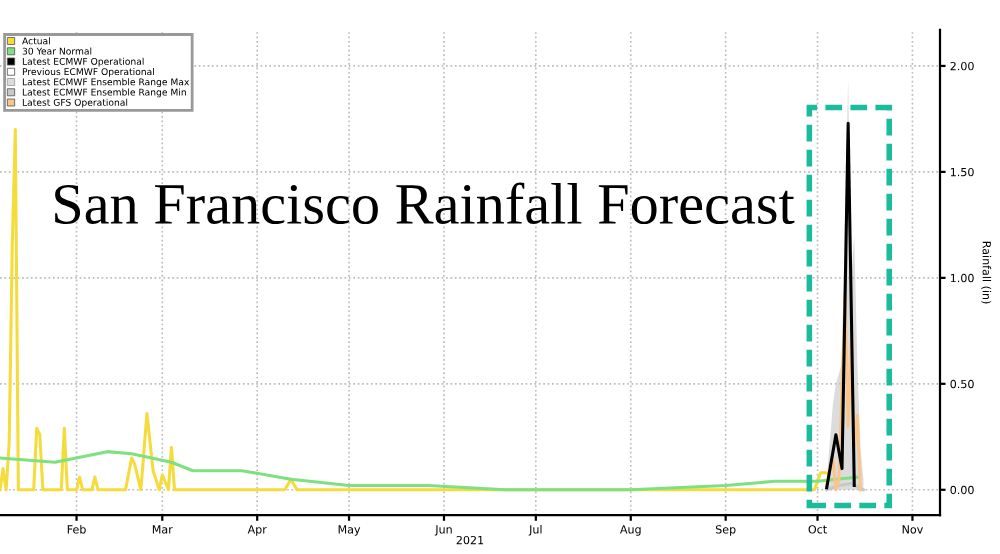 This screenshot has width=1000, height=554. Describe the element at coordinates (425, 203) in the screenshot. I see `text: San Francisco Rainfall Forecast` at that location.